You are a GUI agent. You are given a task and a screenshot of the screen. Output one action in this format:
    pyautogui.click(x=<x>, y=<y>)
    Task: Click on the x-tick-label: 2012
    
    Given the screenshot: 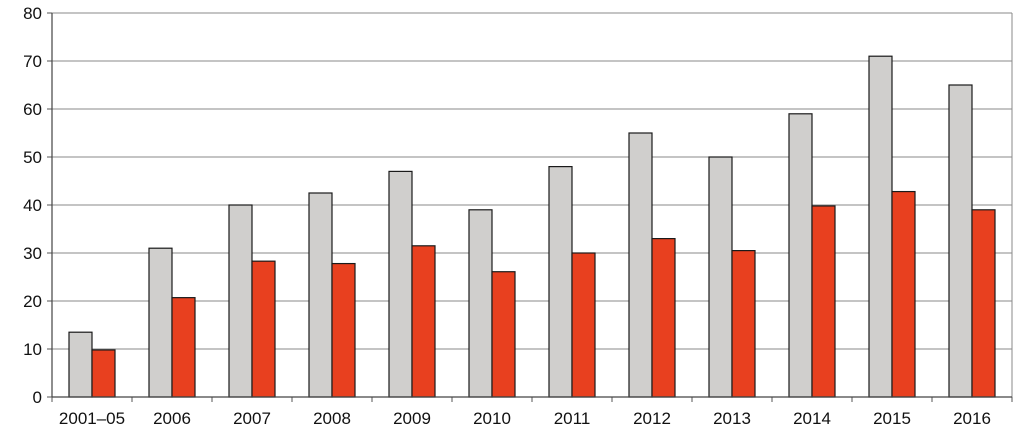 What is the action you would take?
    pyautogui.click(x=652, y=418)
    